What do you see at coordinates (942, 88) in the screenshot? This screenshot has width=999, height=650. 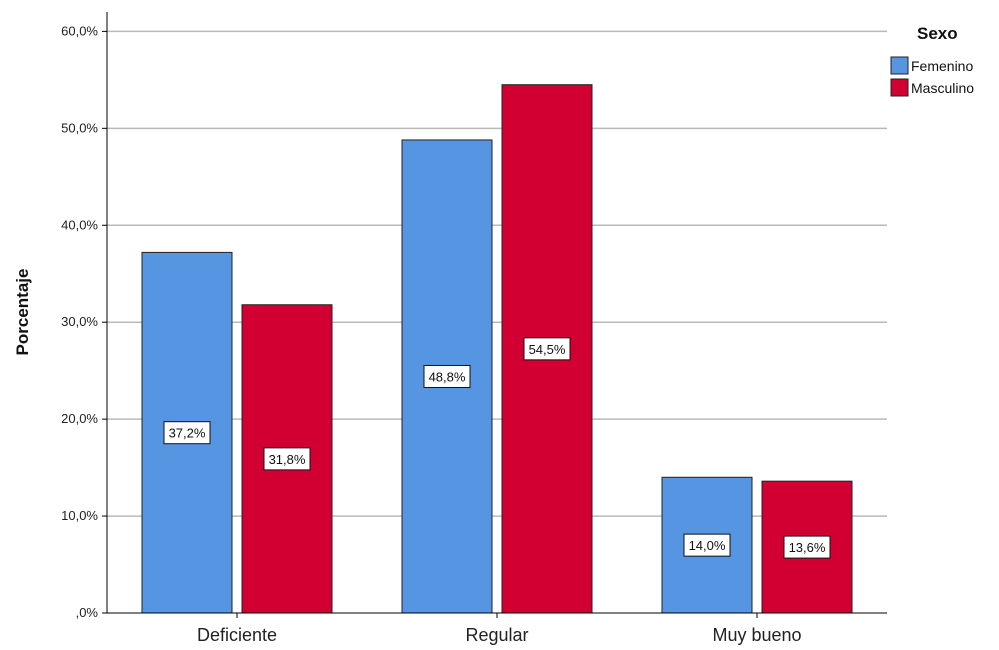 I see `legend-label: Masculino` at bounding box center [942, 88].